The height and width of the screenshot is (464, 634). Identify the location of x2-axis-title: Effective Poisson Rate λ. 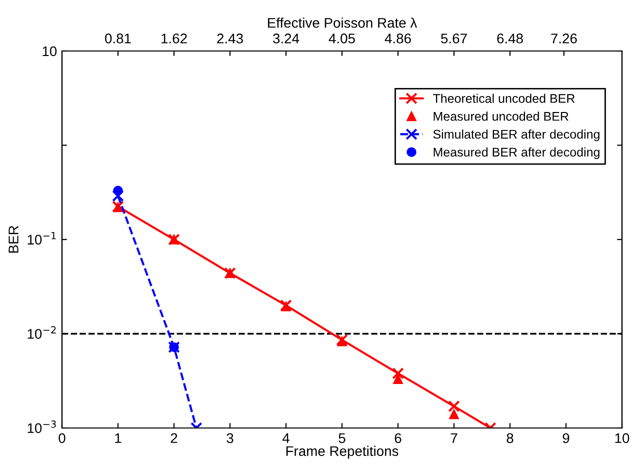
(343, 23).